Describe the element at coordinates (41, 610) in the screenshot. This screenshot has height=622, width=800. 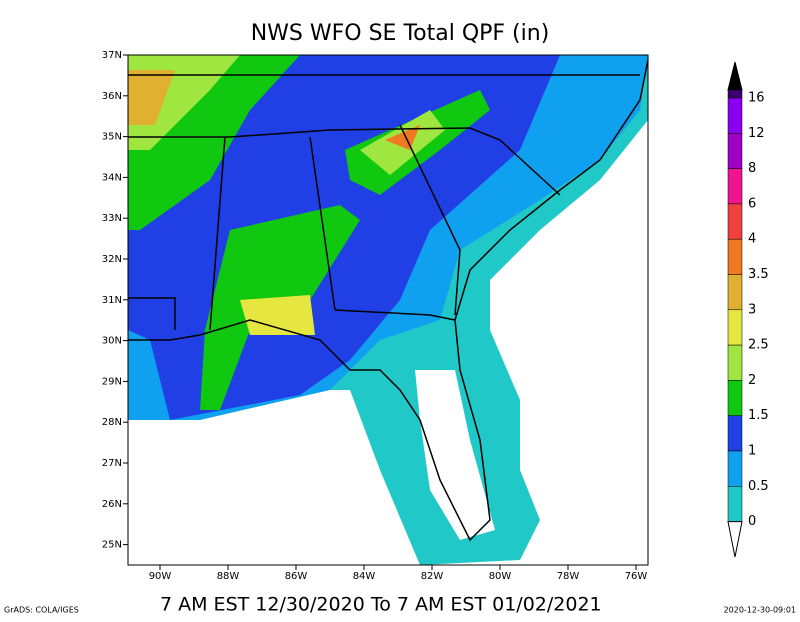
I see `footer-left: GrADS: COLA/IGES` at that location.